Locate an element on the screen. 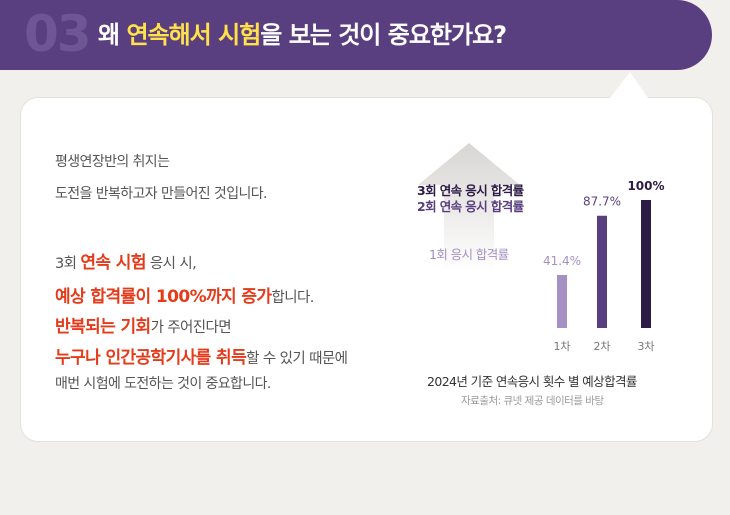 This screenshot has height=515, width=730. legend-second-attempt: 2회 연속 응시 합격률 is located at coordinates (470, 206).